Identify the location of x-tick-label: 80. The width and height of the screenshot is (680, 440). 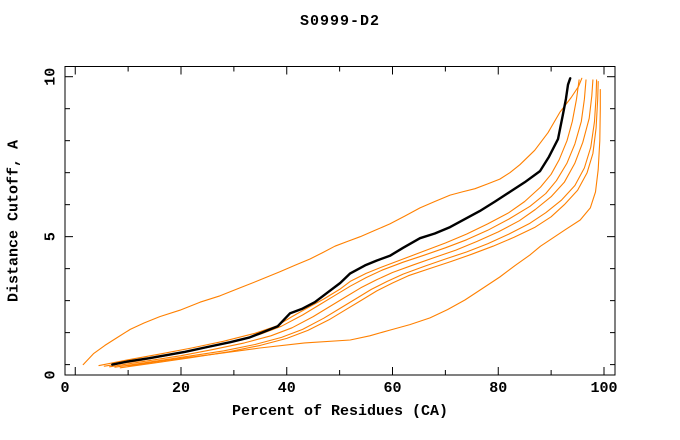
(498, 388).